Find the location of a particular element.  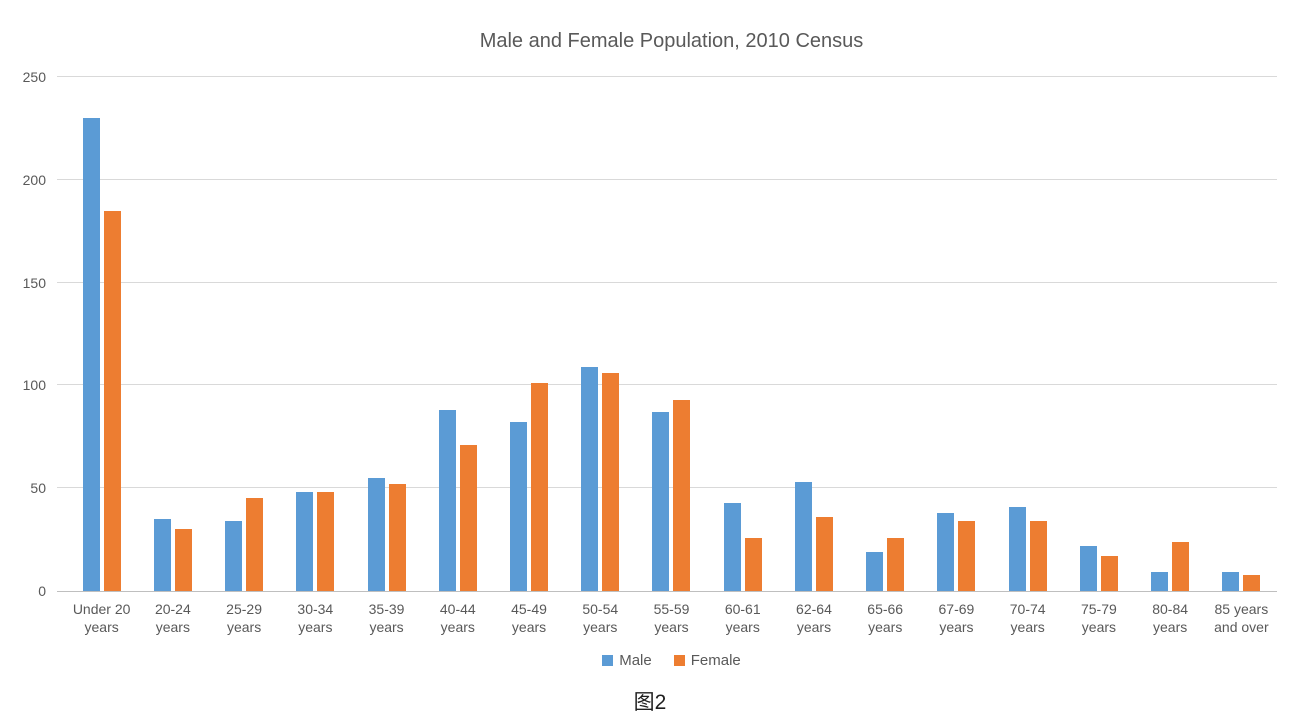

legend-swatch-male is located at coordinates (608, 660).